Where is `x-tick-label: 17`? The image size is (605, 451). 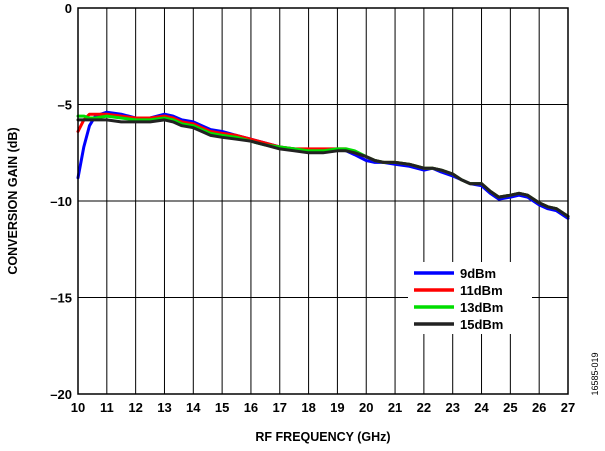 x-tick-label: 17 is located at coordinates (280, 407).